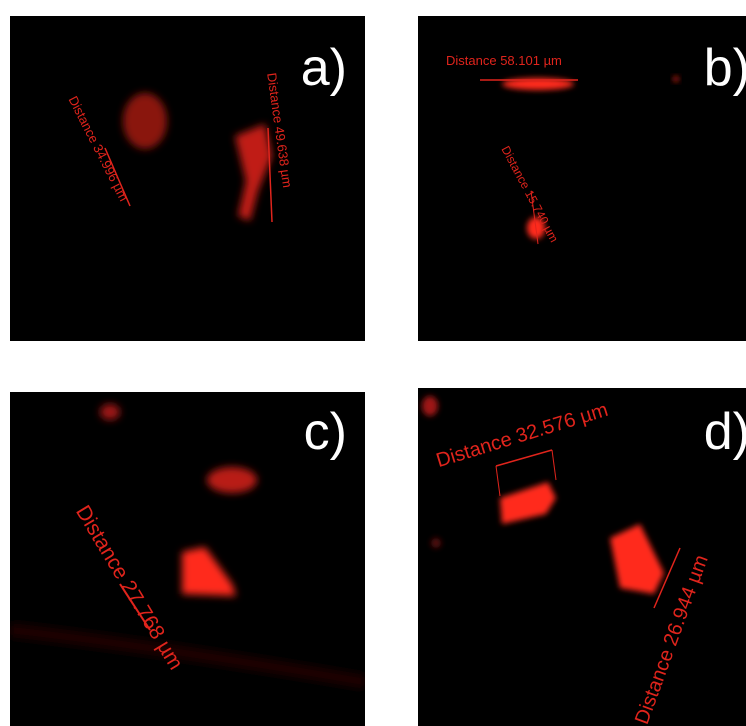 This screenshot has width=746, height=726. Describe the element at coordinates (724, 432) in the screenshot. I see `panel-label-d: d)` at that location.